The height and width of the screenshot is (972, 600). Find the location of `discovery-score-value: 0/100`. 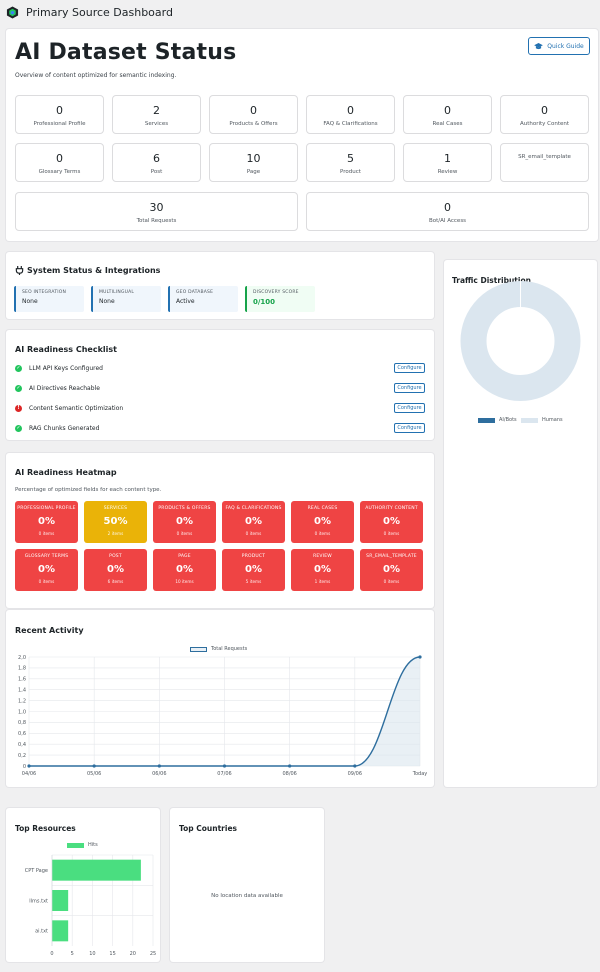

discovery-score-value: 0/100 is located at coordinates (264, 302).